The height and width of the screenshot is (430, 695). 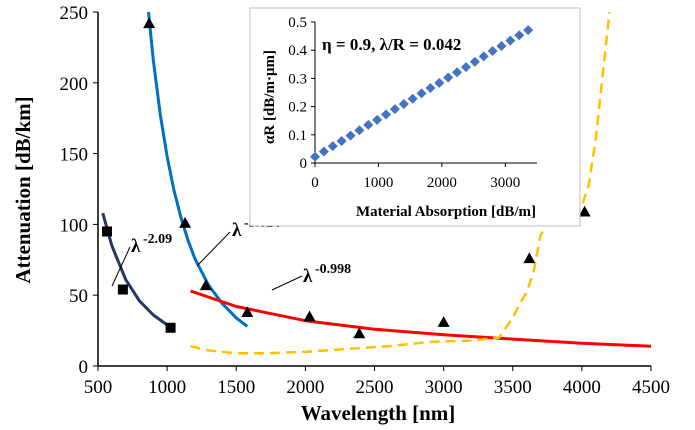 What do you see at coordinates (446, 212) in the screenshot?
I see `inset-x-axis-title: Material Absorption [dB/m]` at bounding box center [446, 212].